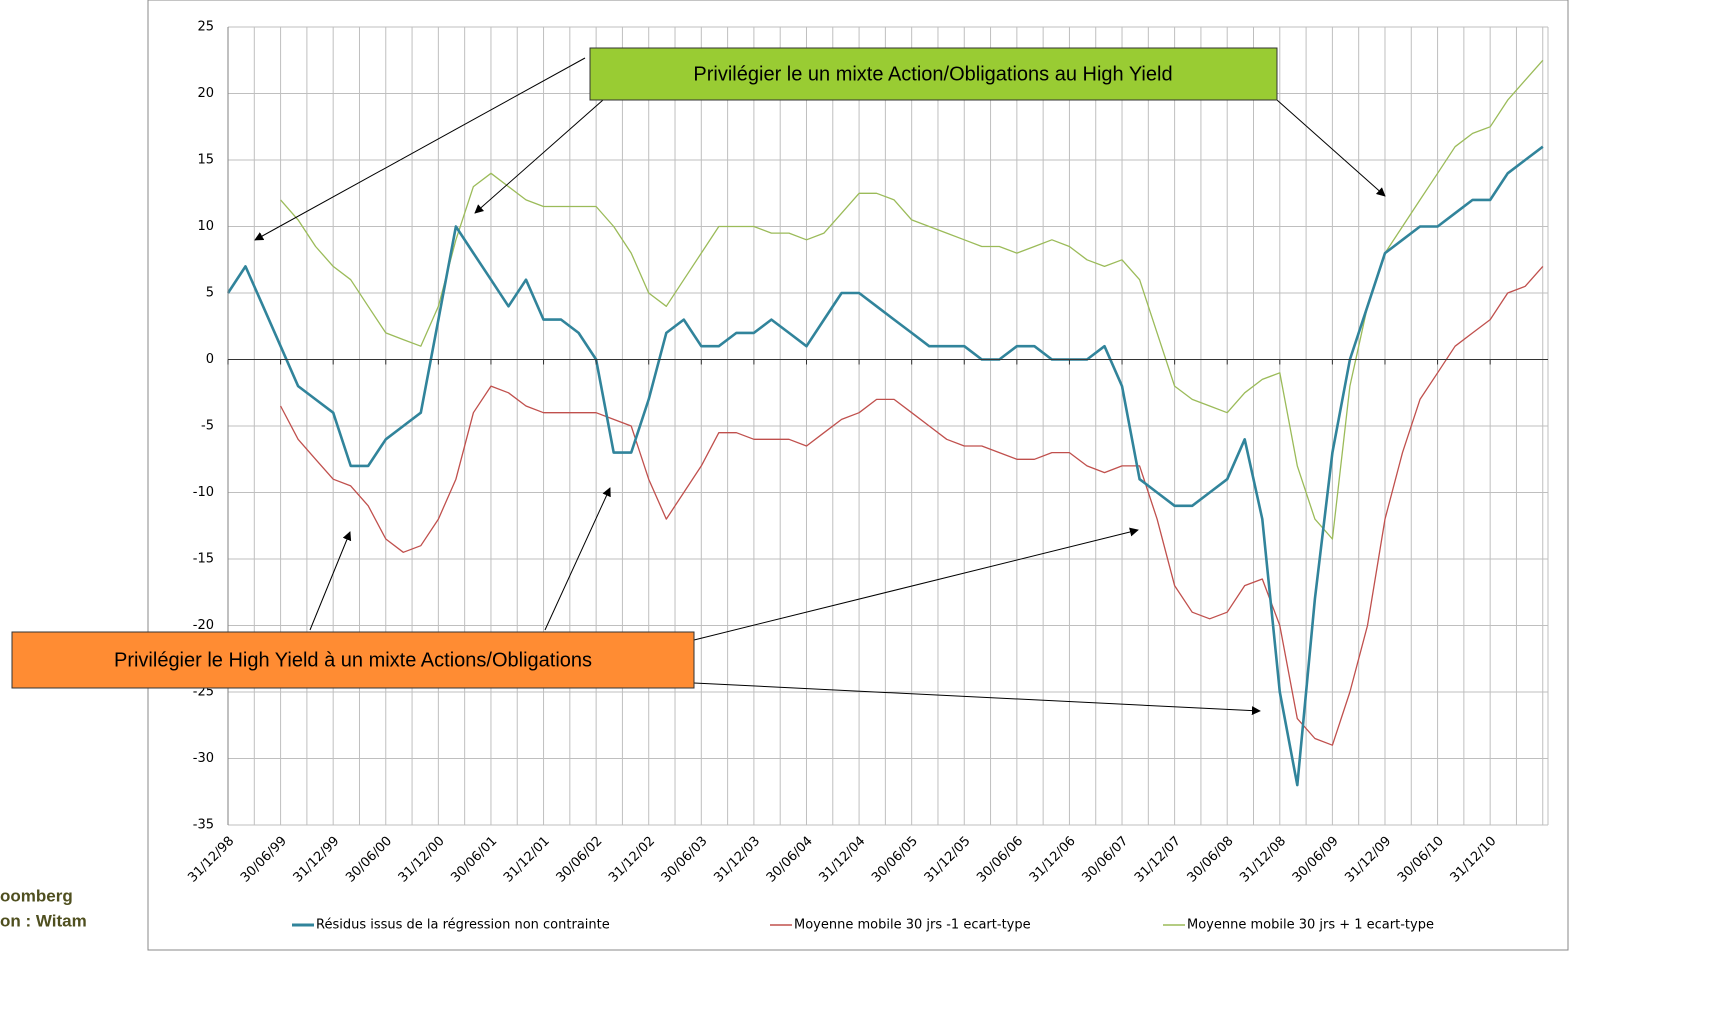 Image resolution: width=1715 pixels, height=1030 pixels. I want to click on y-tick-label: -20, so click(203, 625).